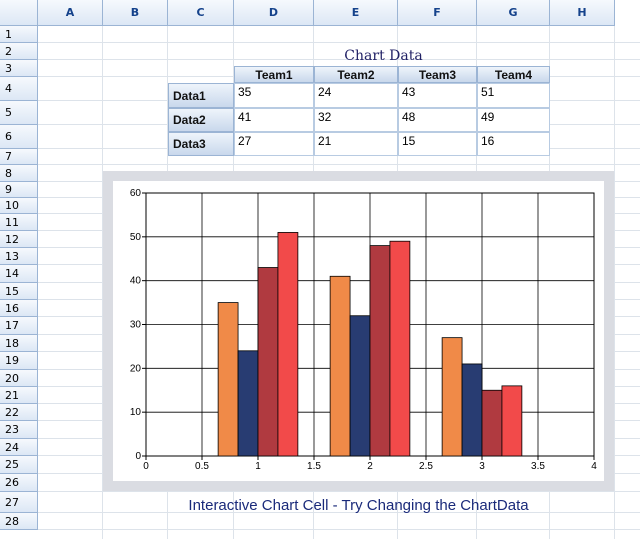  What do you see at coordinates (274, 95) in the screenshot?
I see `data-cell: 35` at bounding box center [274, 95].